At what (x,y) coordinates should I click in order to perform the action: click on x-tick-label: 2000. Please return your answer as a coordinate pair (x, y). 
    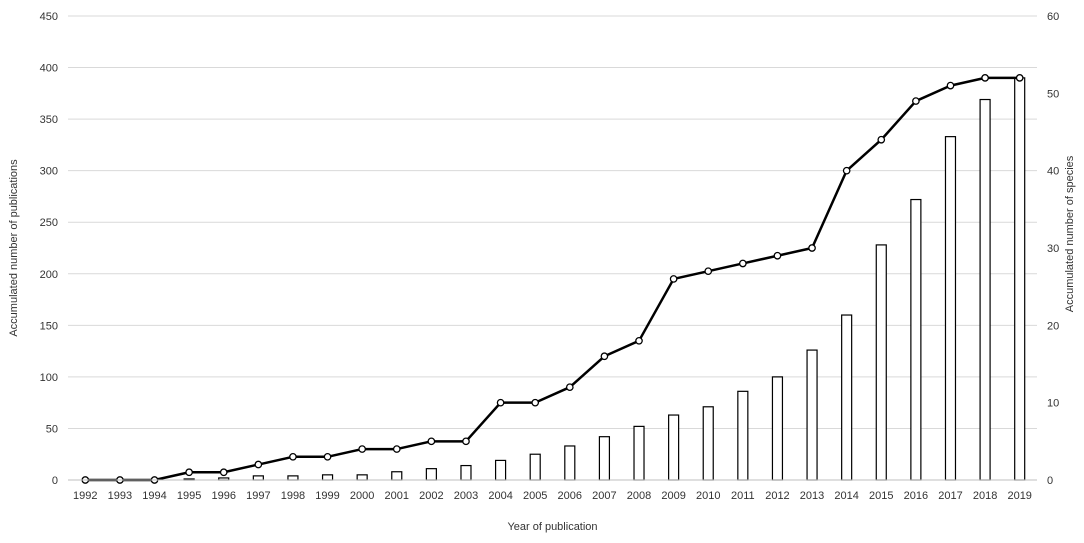
    Looking at the image, I should click on (362, 496).